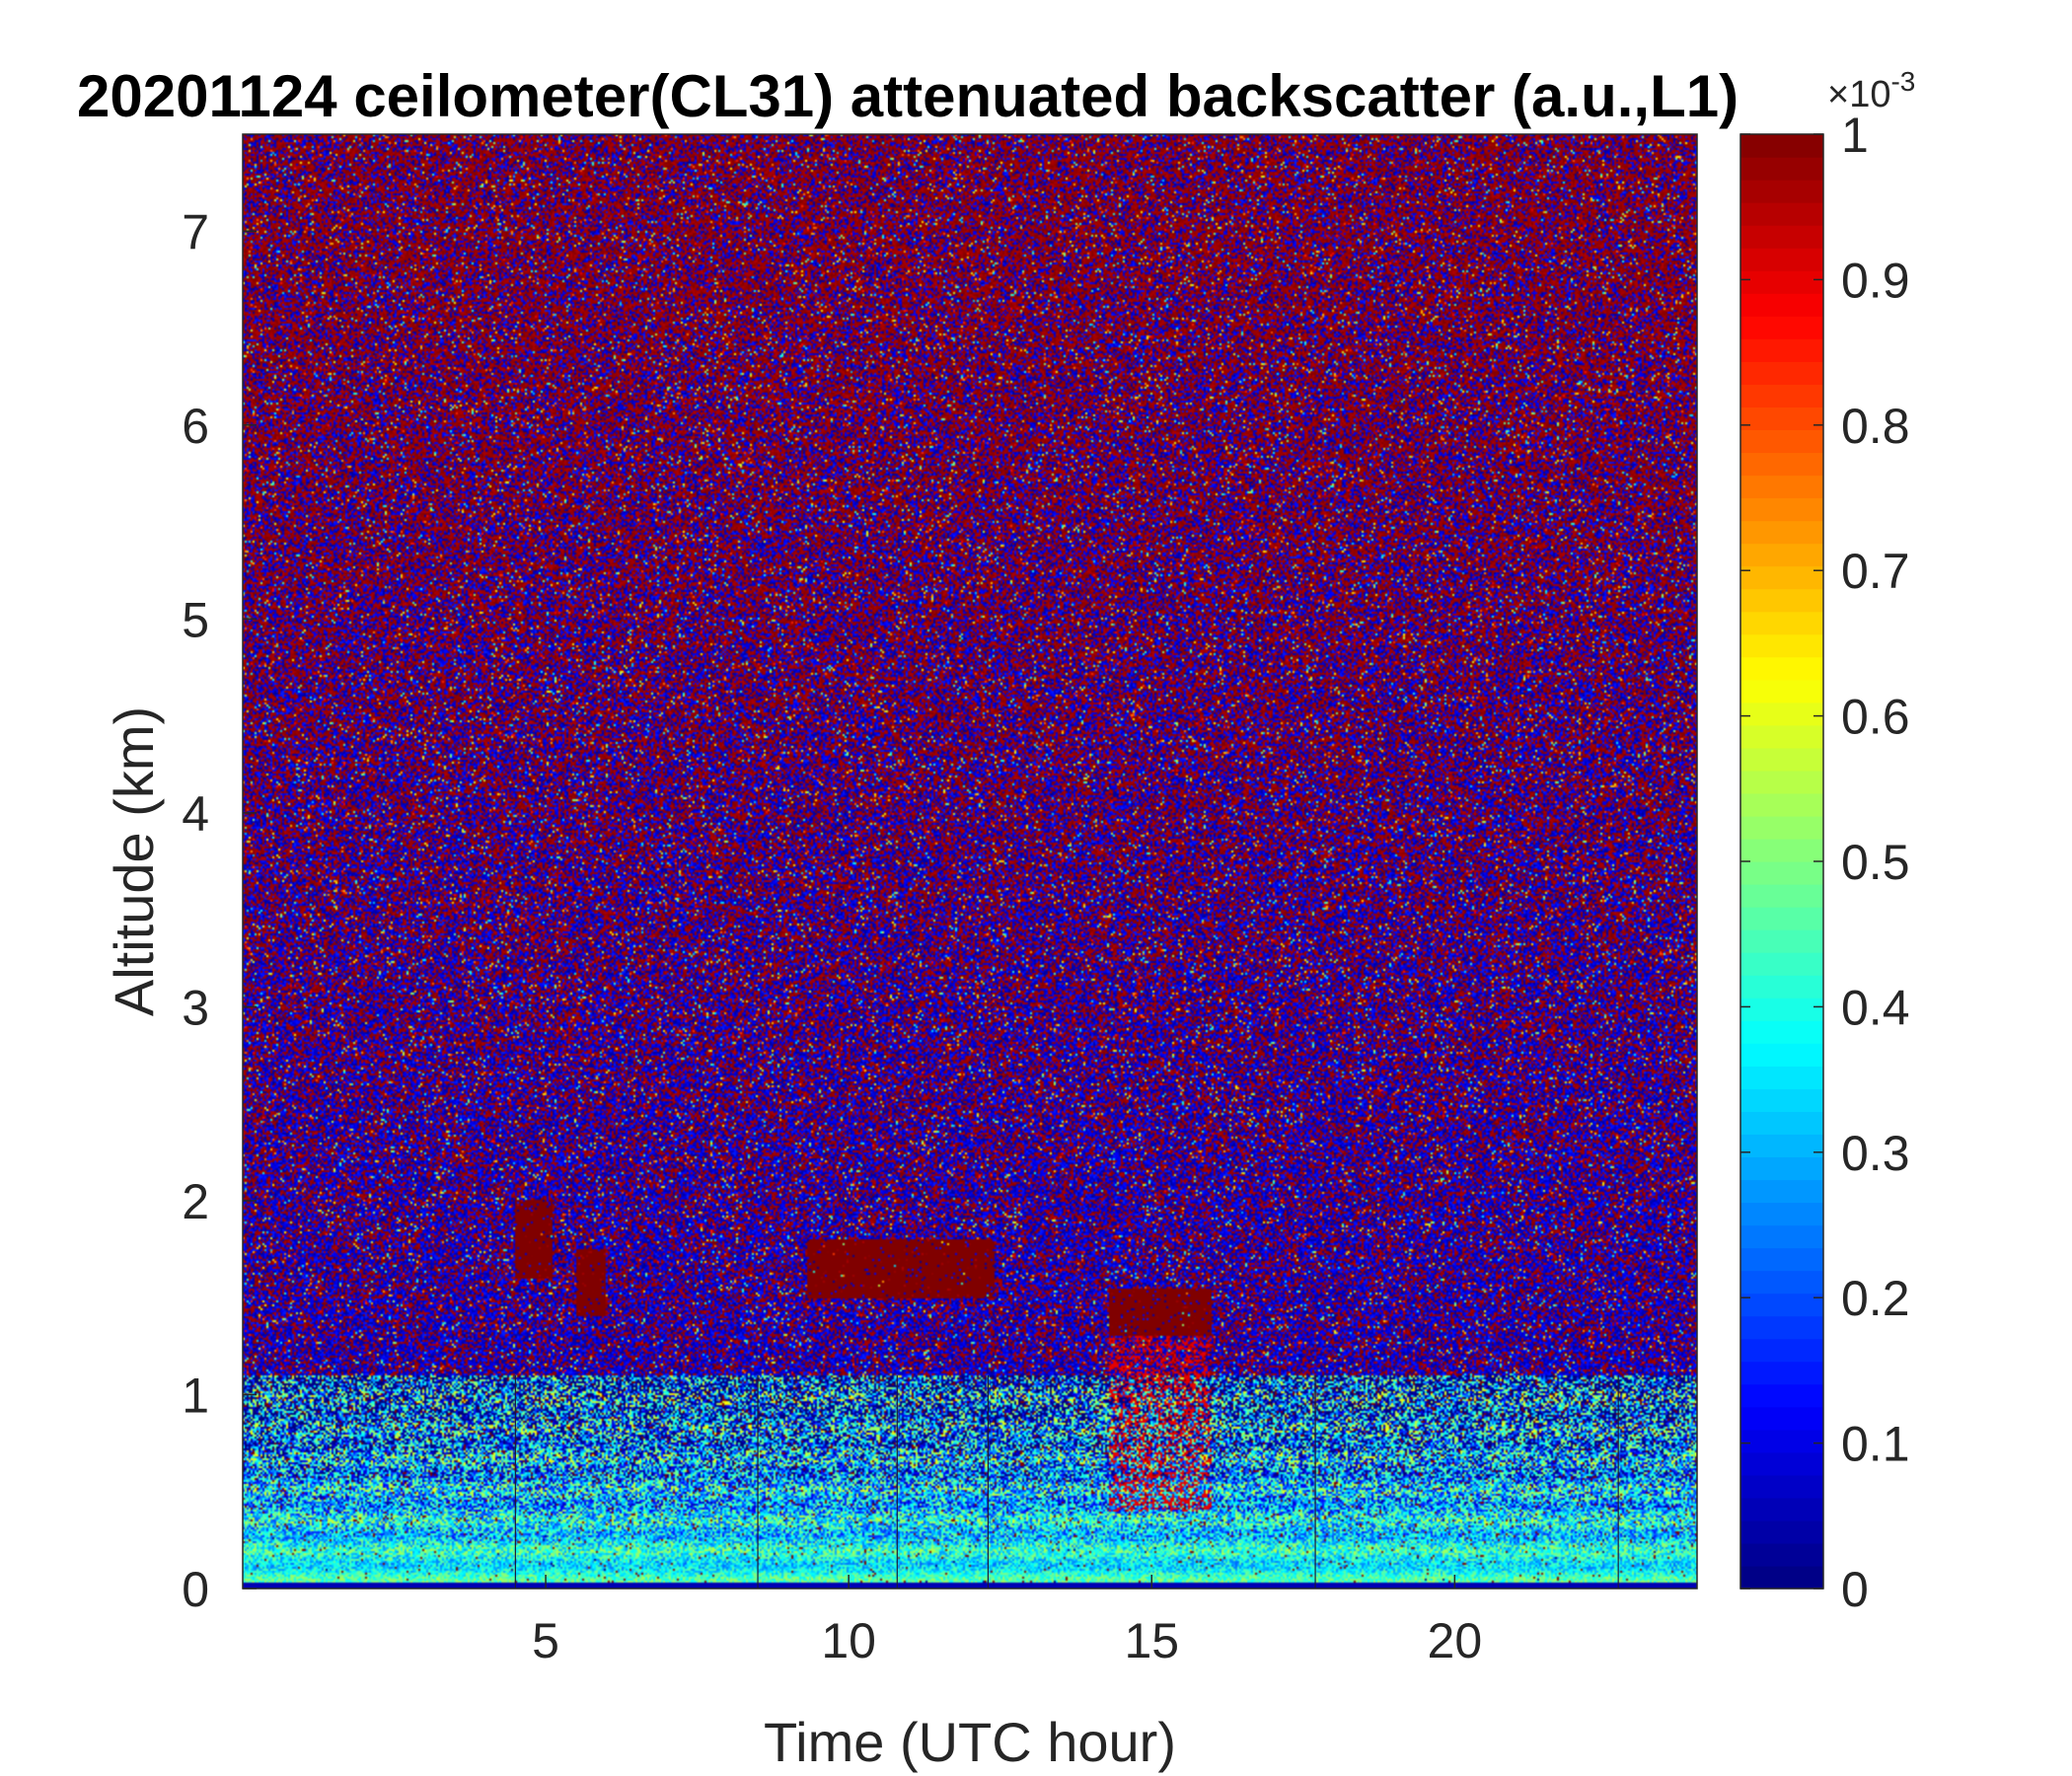 This screenshot has height=1776, width=2072. What do you see at coordinates (196, 620) in the screenshot?
I see `y-tick-label: 5` at bounding box center [196, 620].